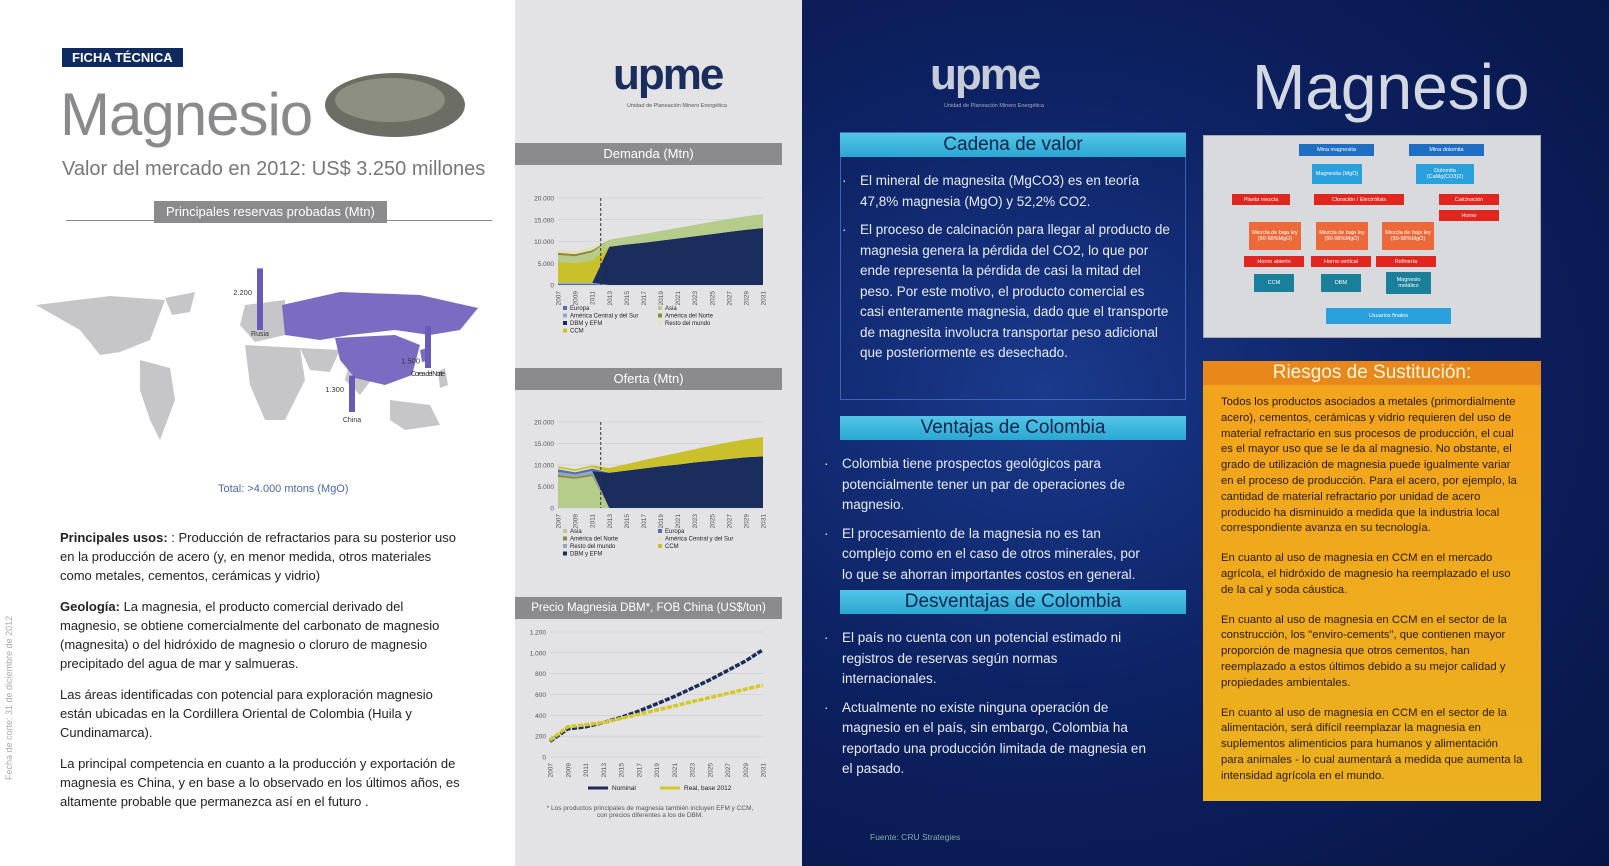 Image resolution: width=1609 pixels, height=866 pixels. What do you see at coordinates (114, 537) in the screenshot?
I see `lead: Principales usos:` at bounding box center [114, 537].